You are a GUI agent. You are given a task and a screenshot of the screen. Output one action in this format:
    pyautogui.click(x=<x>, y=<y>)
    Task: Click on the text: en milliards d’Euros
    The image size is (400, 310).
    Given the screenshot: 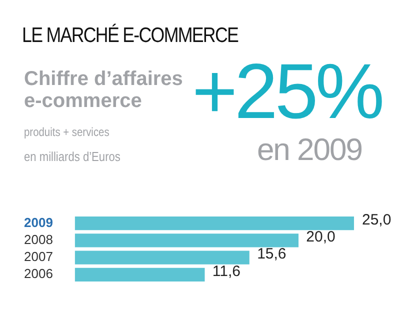 What is the action you would take?
    pyautogui.click(x=72, y=156)
    